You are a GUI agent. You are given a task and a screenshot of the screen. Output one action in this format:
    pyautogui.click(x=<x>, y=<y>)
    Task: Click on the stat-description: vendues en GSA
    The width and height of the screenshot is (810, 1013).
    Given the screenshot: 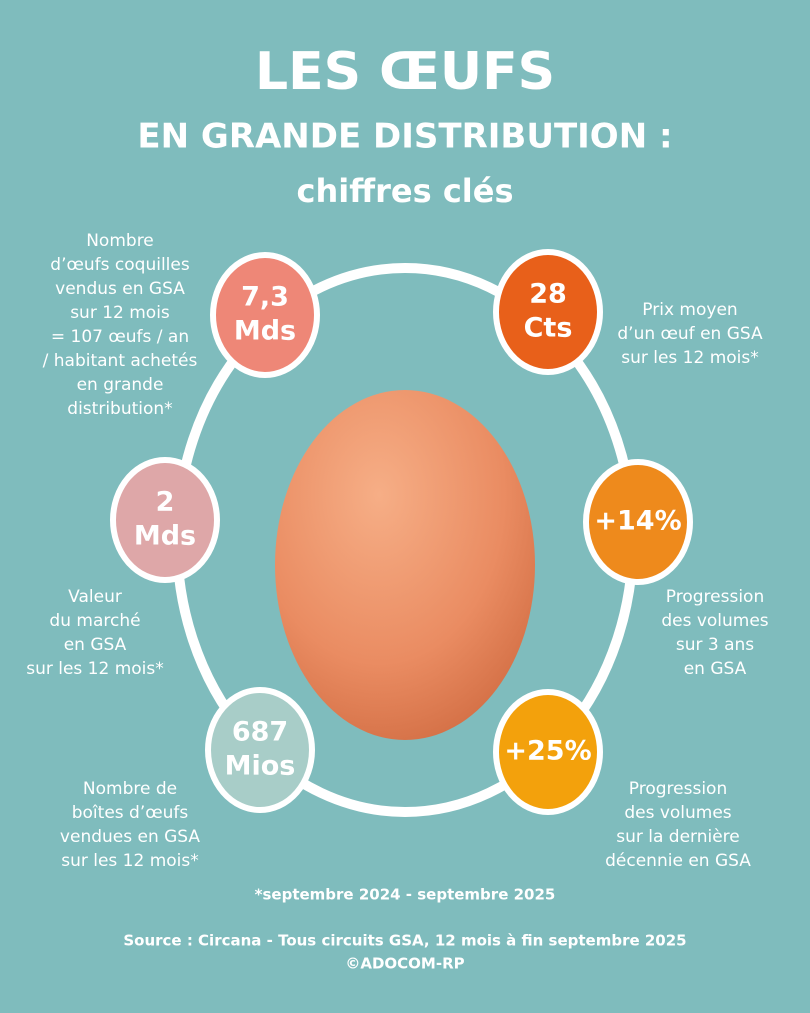 What is the action you would take?
    pyautogui.click(x=130, y=837)
    